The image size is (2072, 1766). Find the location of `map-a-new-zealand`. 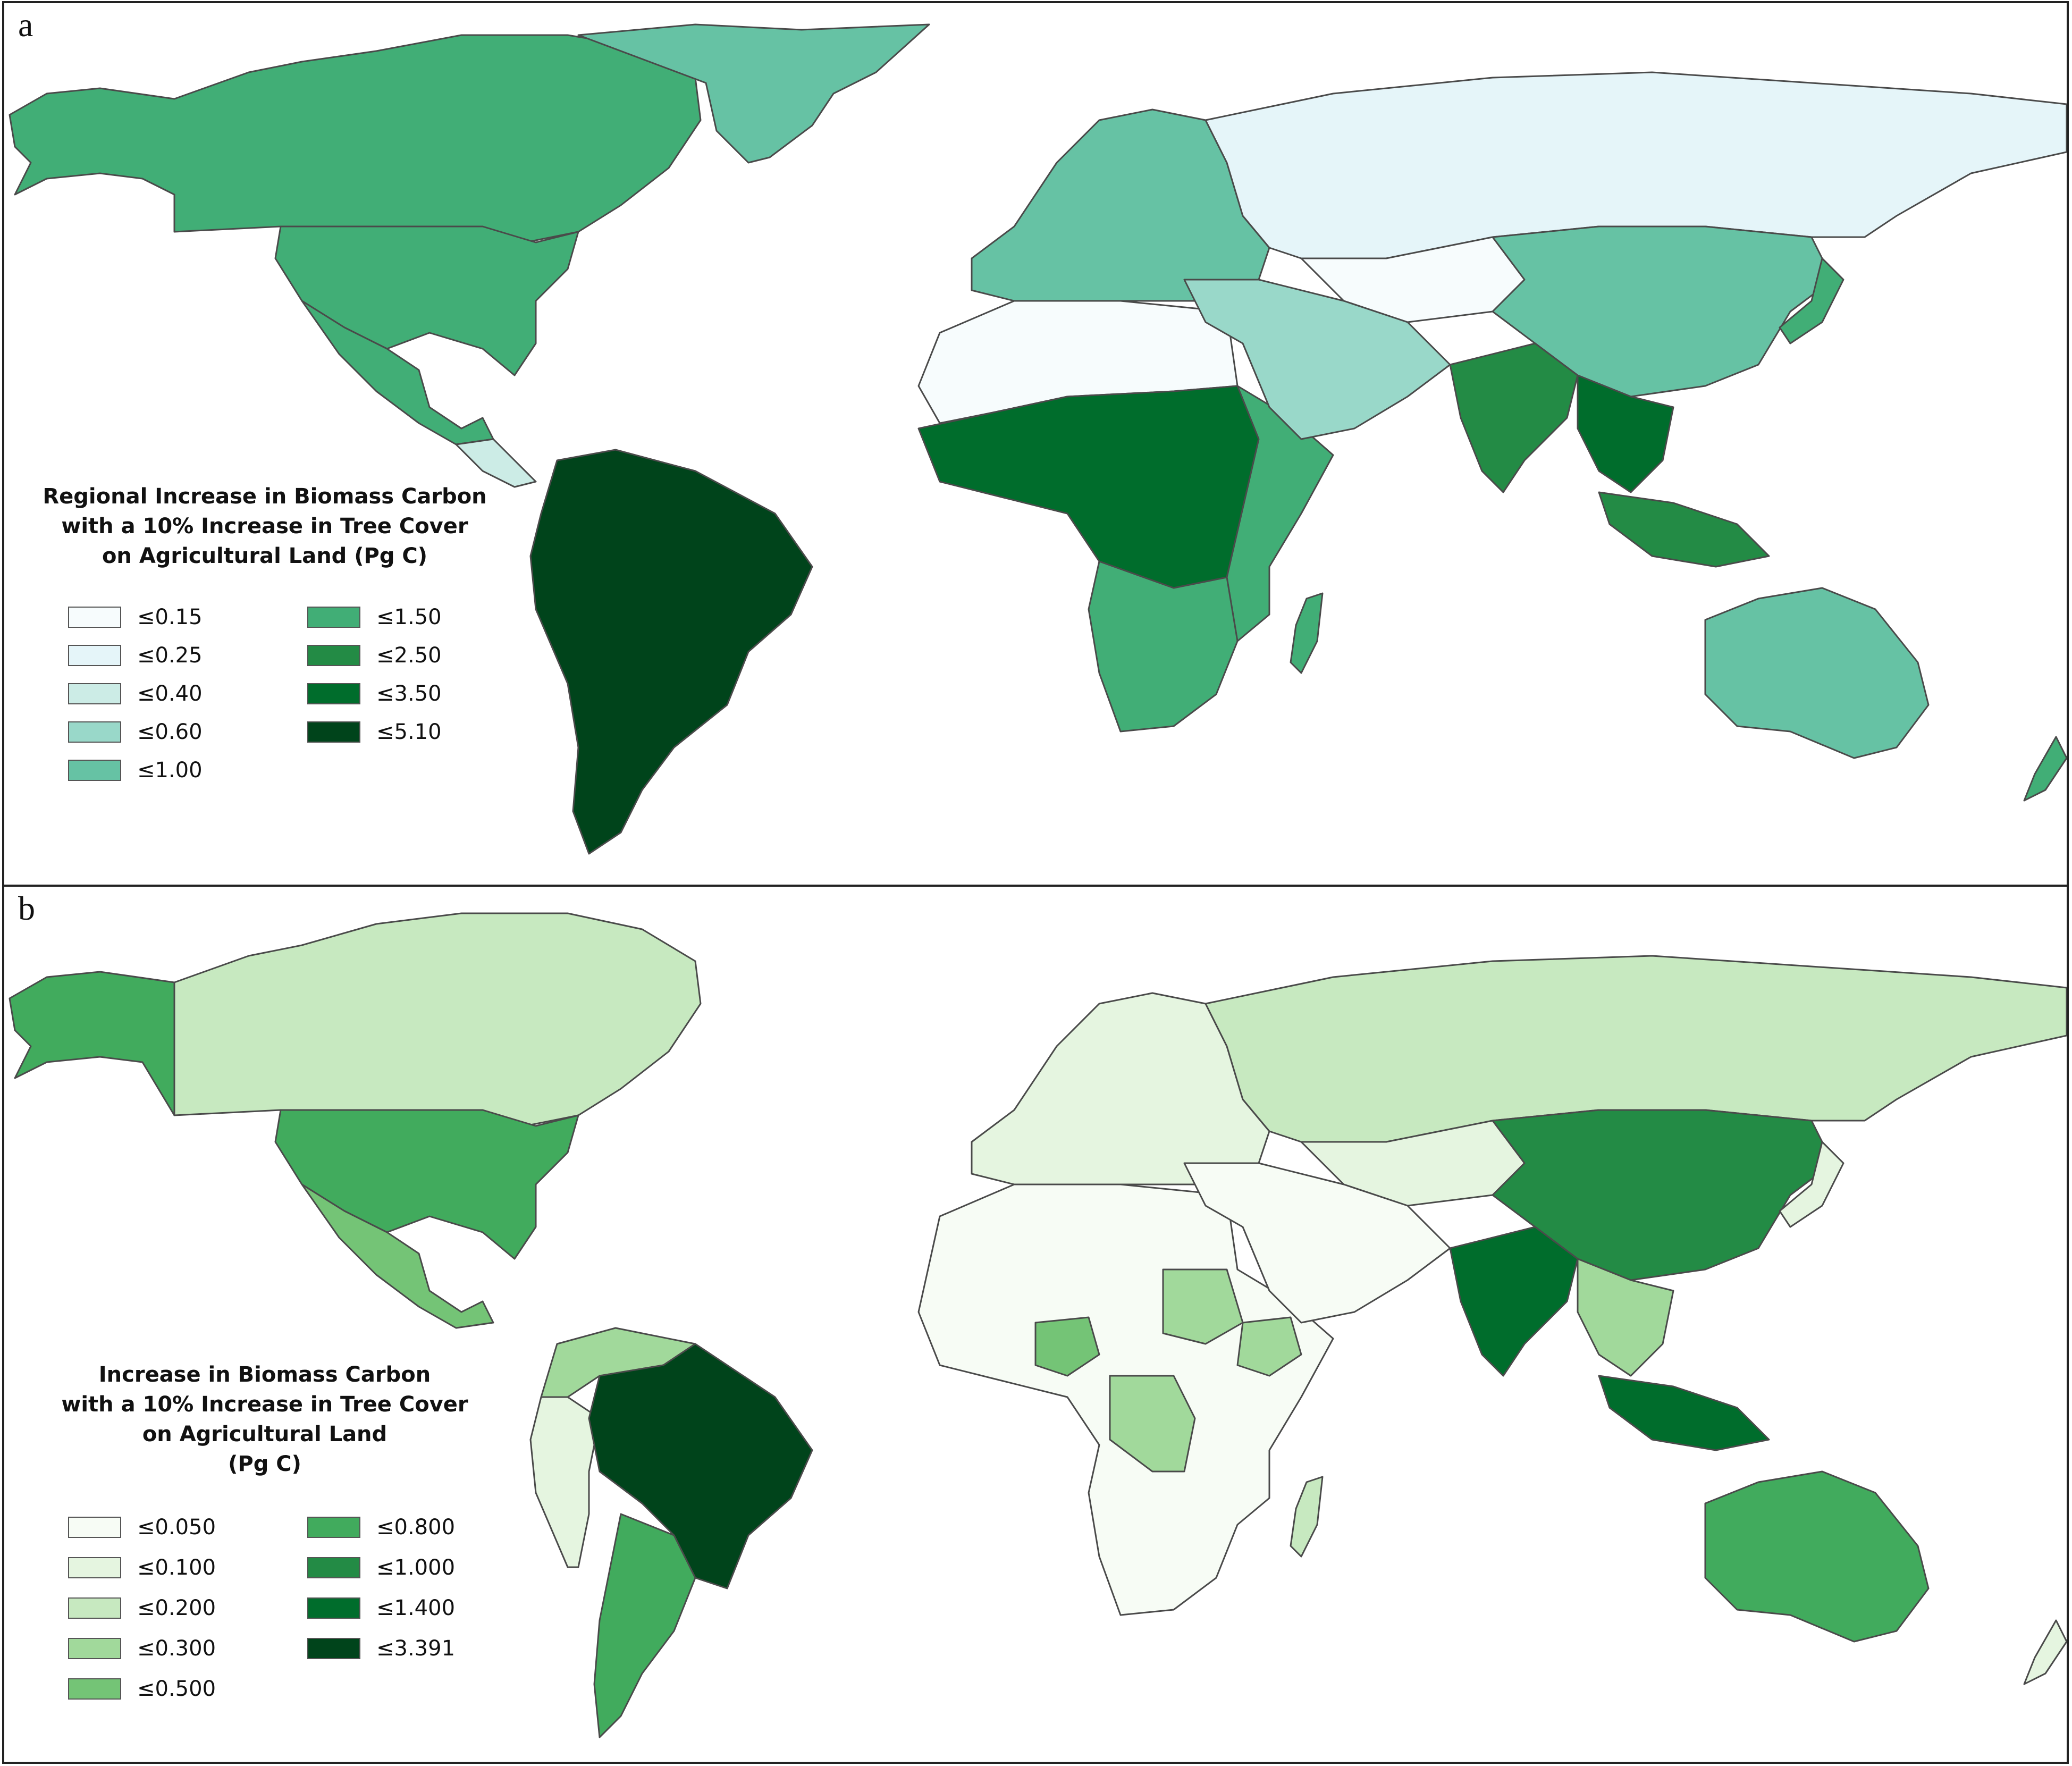

map-a-new-zealand is located at coordinates (2045, 769).